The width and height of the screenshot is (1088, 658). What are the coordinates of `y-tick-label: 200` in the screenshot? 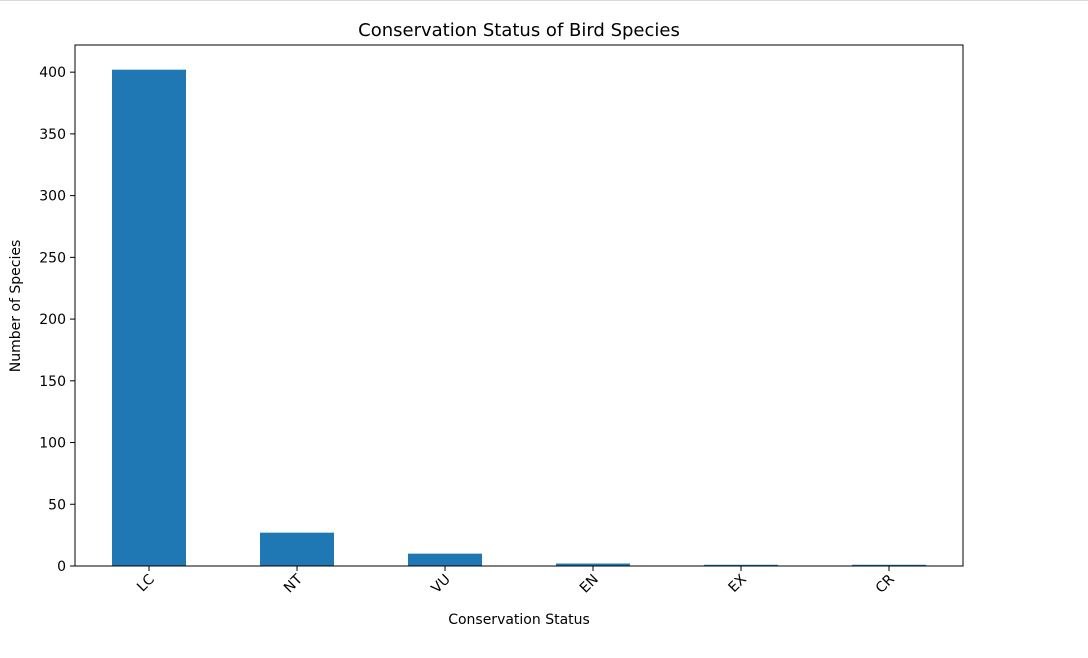 It's located at (52, 320).